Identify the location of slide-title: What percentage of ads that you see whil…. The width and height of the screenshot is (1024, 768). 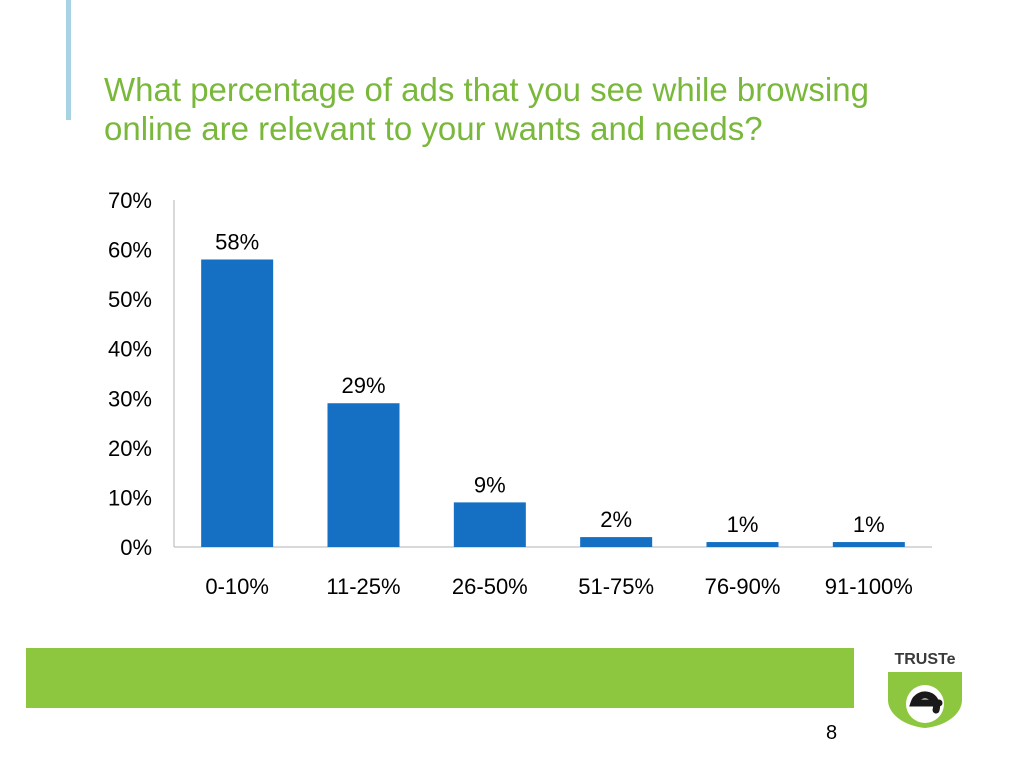
(486, 109).